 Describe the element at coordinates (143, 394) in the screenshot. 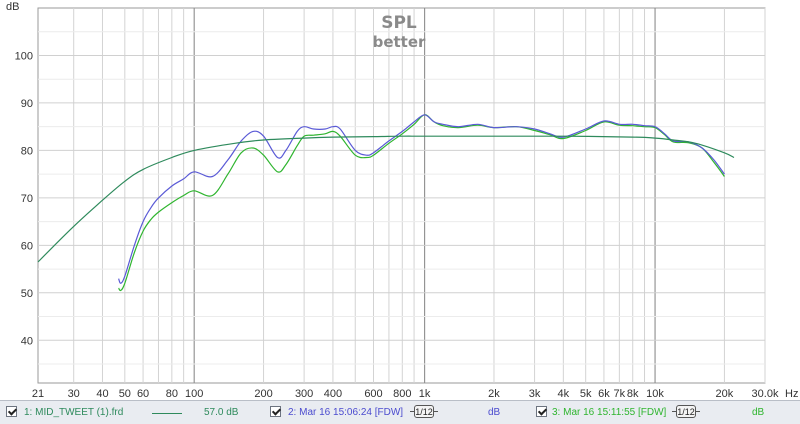

I see `x-tick-label: 60` at that location.